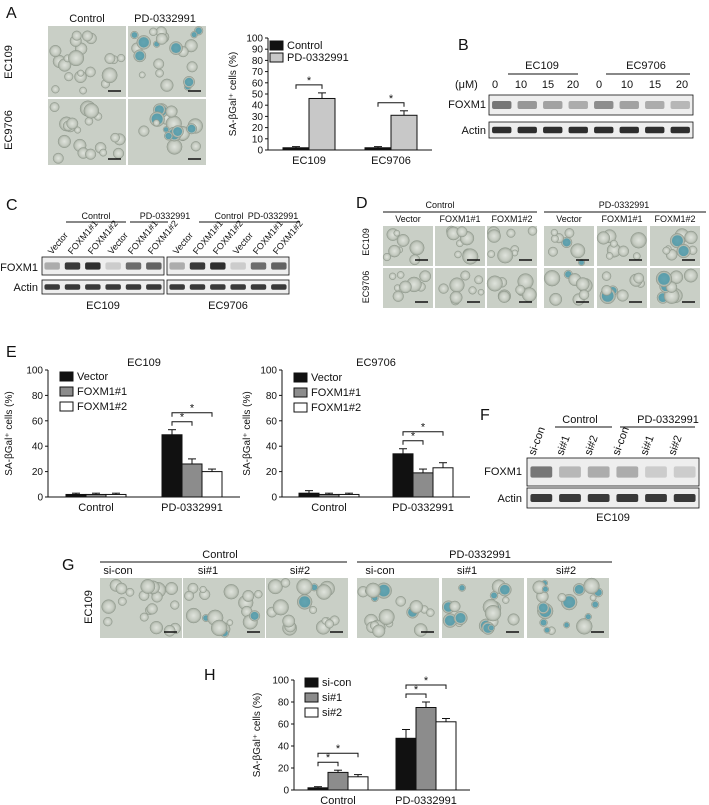 Image resolution: width=709 pixels, height=805 pixels. Describe the element at coordinates (268, 371) in the screenshot. I see `y-tick-label: 100` at that location.